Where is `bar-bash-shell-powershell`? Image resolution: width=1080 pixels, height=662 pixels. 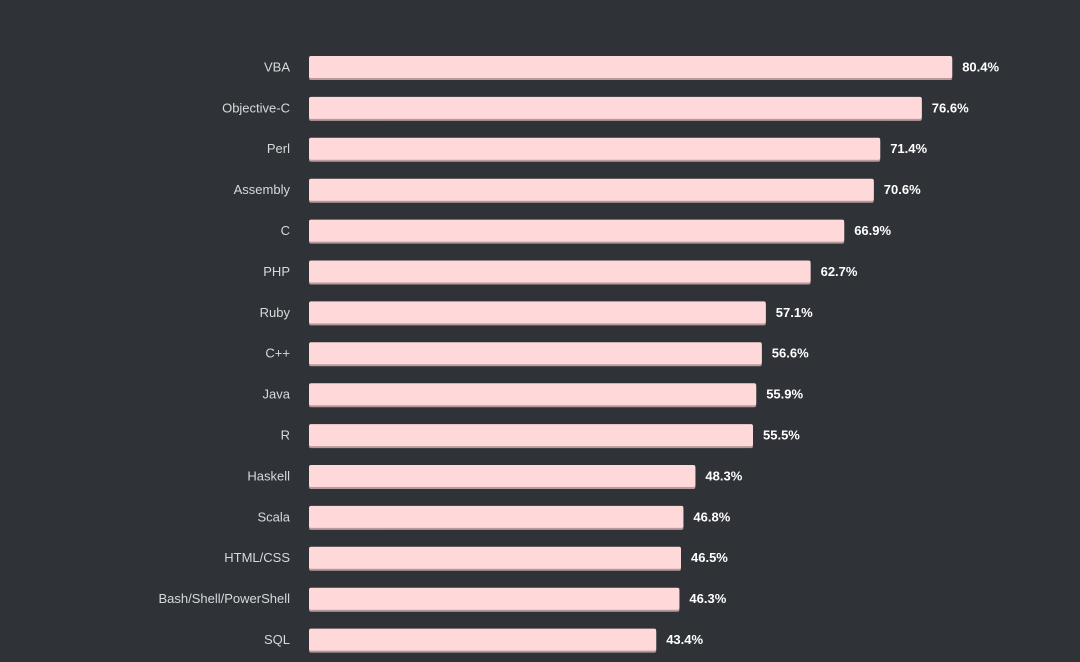 bar-bash-shell-powershell is located at coordinates (494, 598).